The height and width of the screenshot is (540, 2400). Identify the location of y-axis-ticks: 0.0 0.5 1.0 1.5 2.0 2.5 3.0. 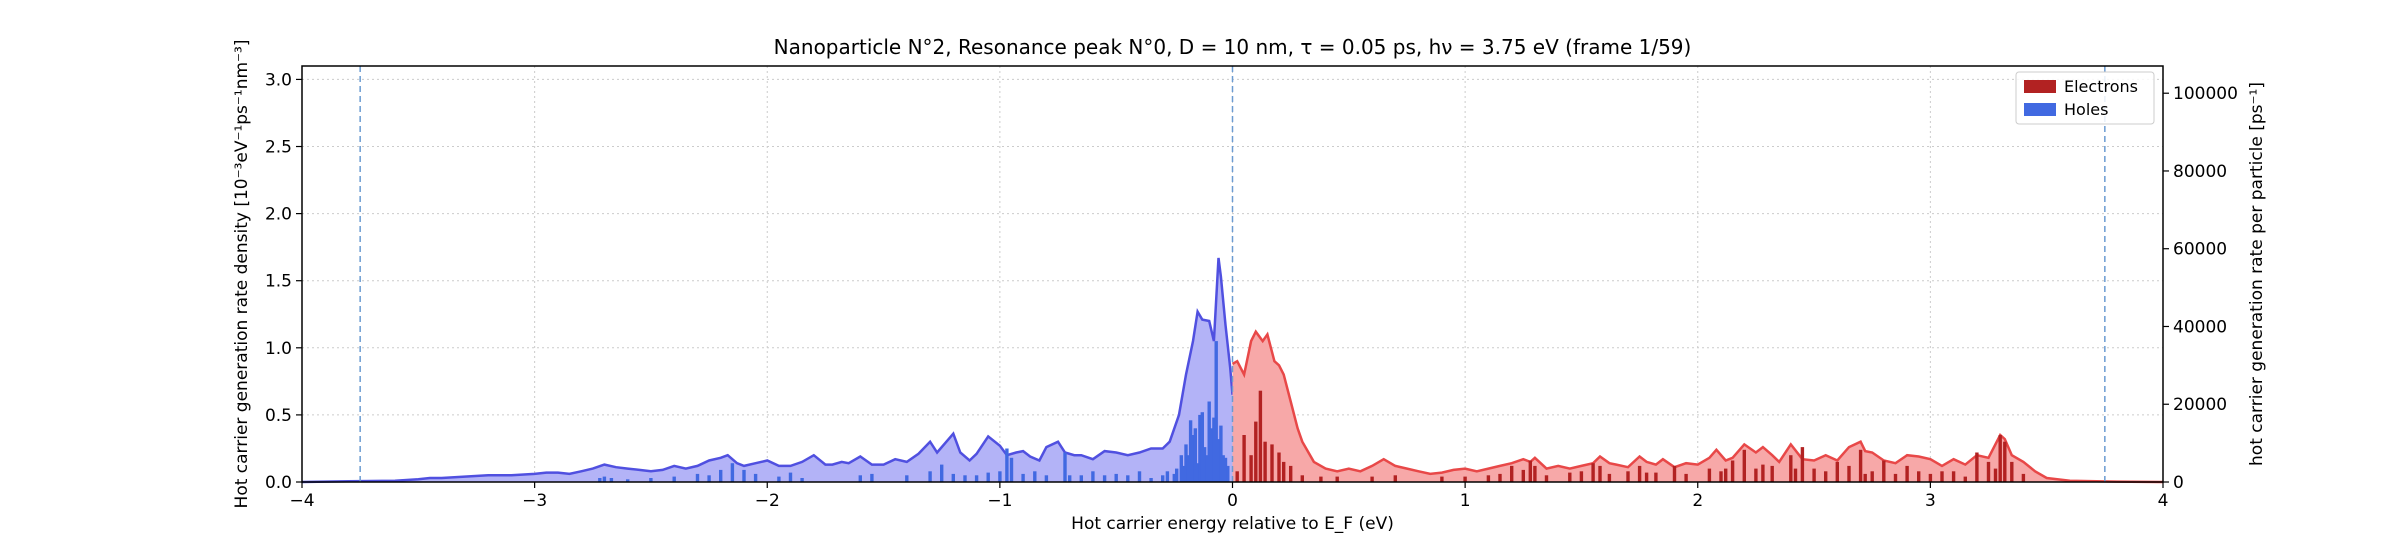
(283, 281).